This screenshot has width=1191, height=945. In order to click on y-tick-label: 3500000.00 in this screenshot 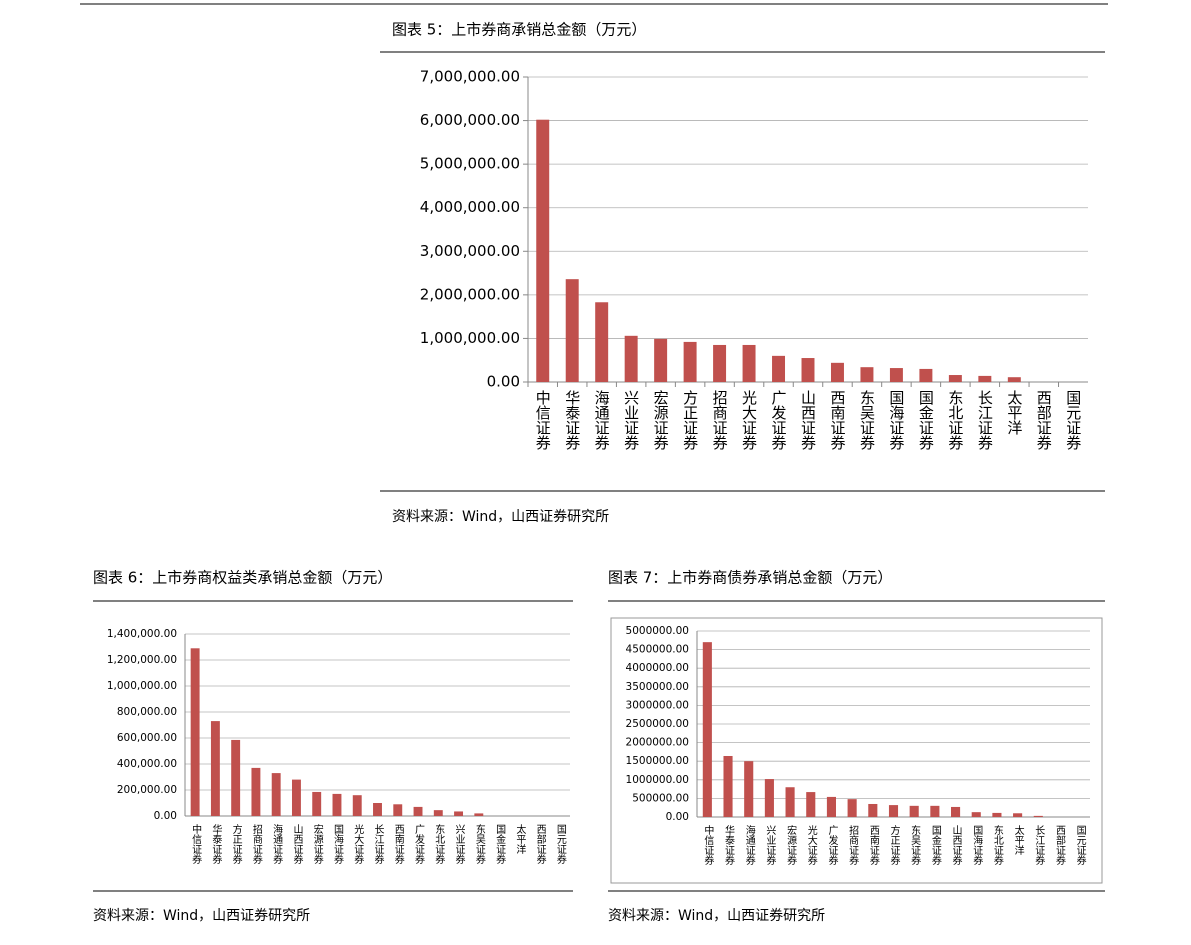, I will do `click(657, 687)`.